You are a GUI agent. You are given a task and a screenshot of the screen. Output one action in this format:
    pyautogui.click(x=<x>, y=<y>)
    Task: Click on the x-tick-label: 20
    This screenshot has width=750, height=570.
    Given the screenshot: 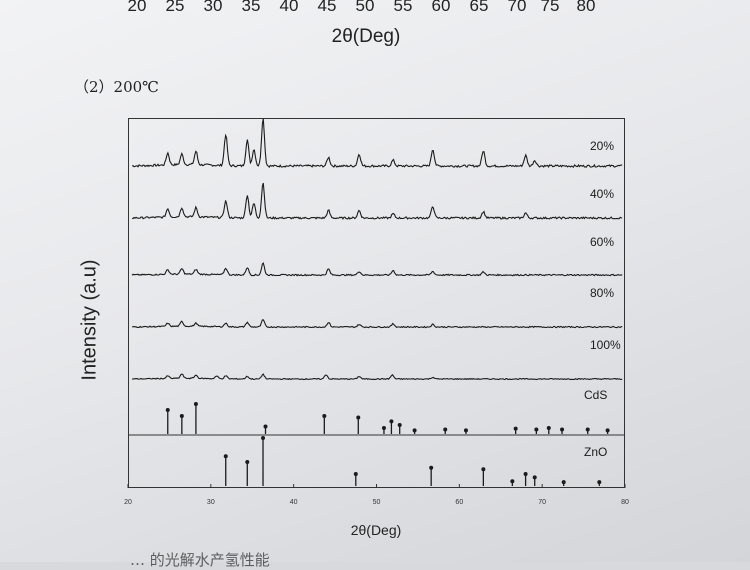 What is the action you would take?
    pyautogui.click(x=128, y=502)
    